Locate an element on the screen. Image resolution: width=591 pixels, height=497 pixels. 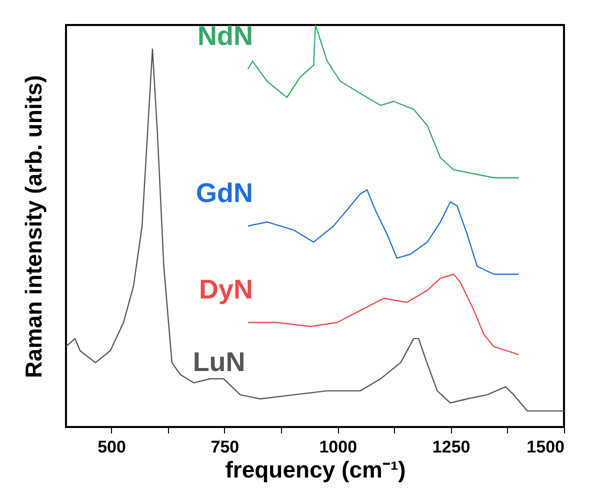
x-tick-label: 750 is located at coordinates (225, 447).